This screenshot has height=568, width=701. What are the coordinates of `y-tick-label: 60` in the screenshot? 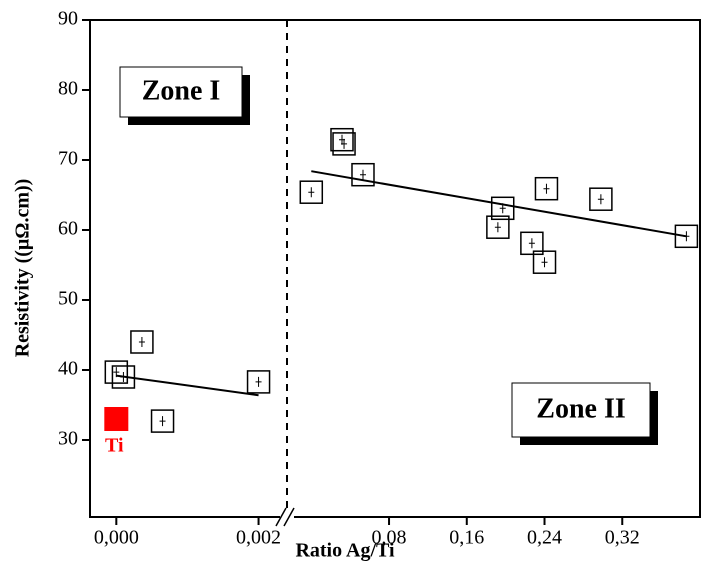 It's located at (68, 229).